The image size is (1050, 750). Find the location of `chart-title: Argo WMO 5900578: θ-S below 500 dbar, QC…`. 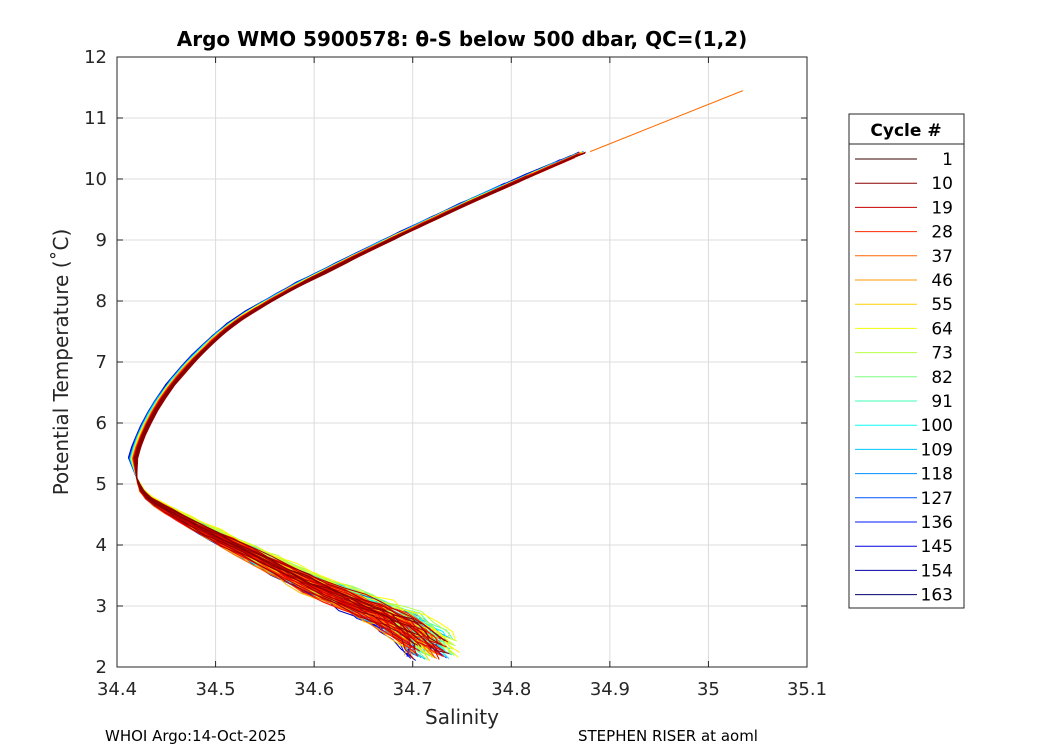

chart-title: Argo WMO 5900578: θ-S below 500 dbar, QC… is located at coordinates (462, 39).